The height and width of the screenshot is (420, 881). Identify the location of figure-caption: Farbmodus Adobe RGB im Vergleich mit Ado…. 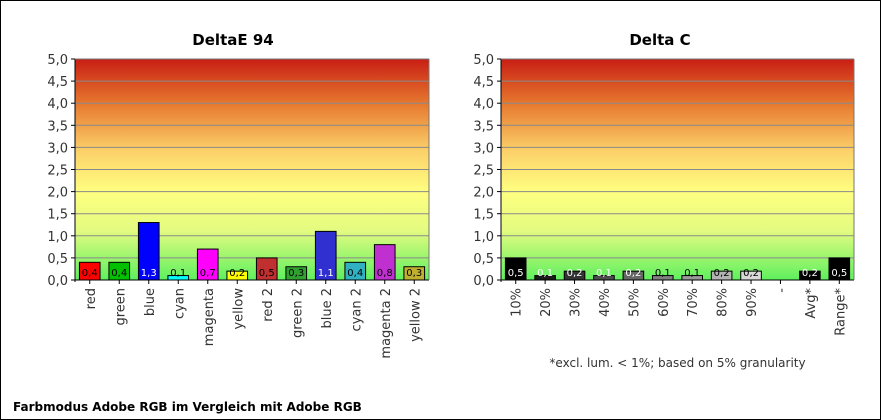
(187, 407).